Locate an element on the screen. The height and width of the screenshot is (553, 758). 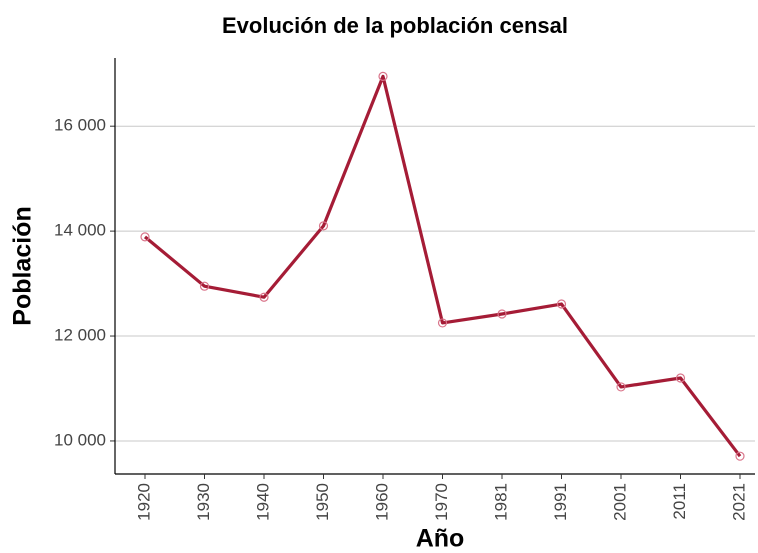
x-tick-label: 2001 is located at coordinates (619, 502).